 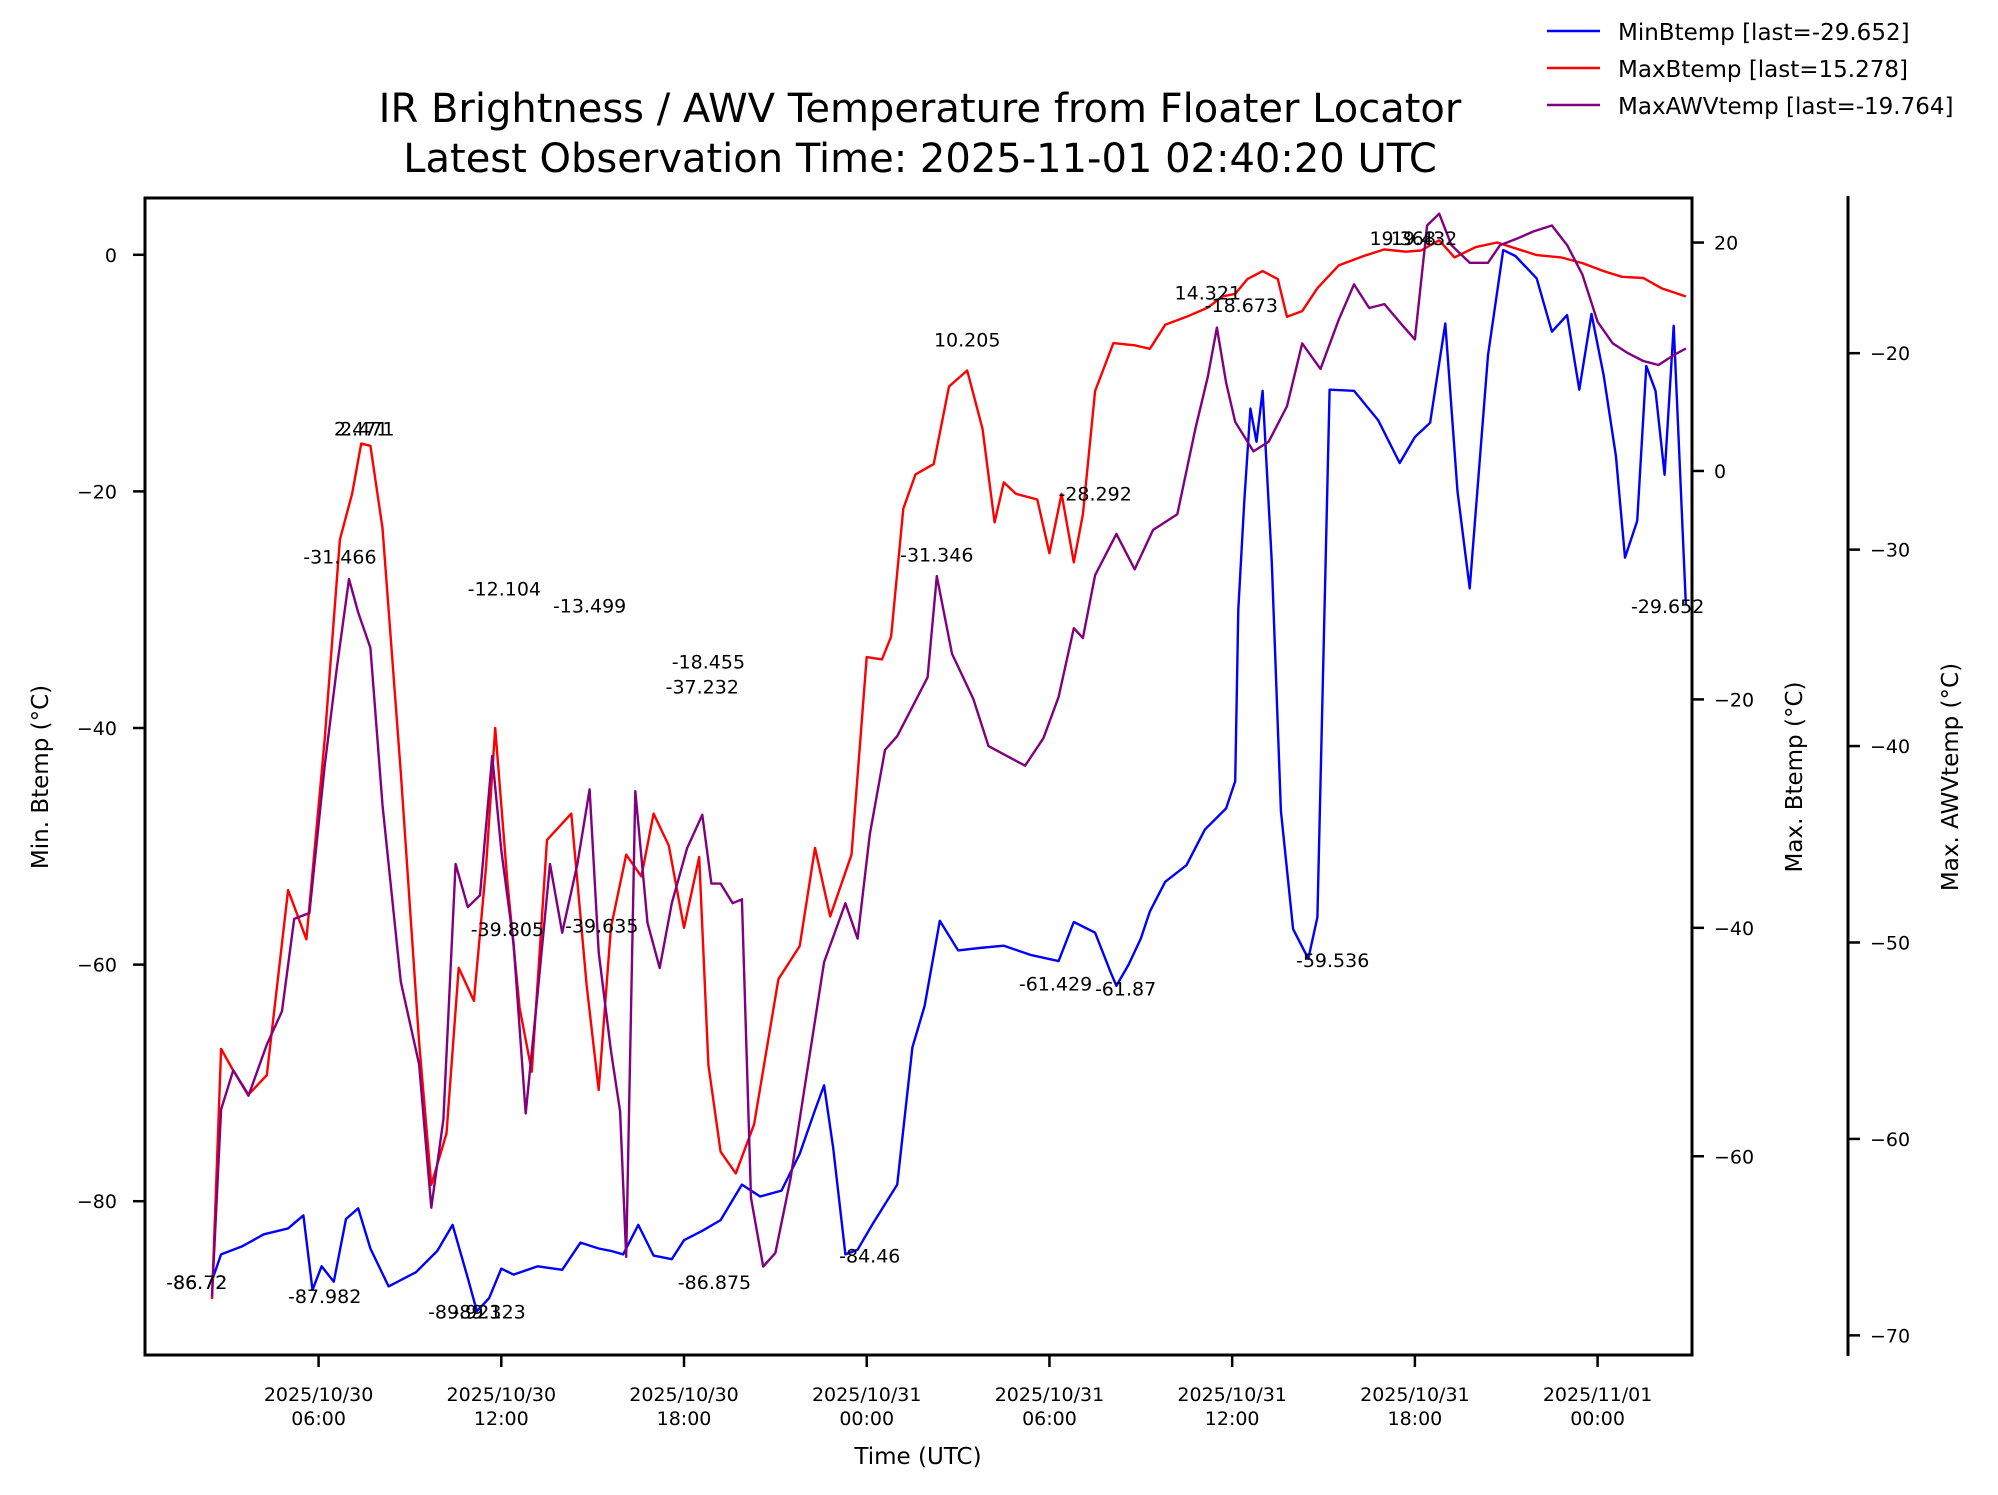 I want to click on legend-label-minbtemp: MinBtemp [last=-29.652], so click(x=1764, y=33).